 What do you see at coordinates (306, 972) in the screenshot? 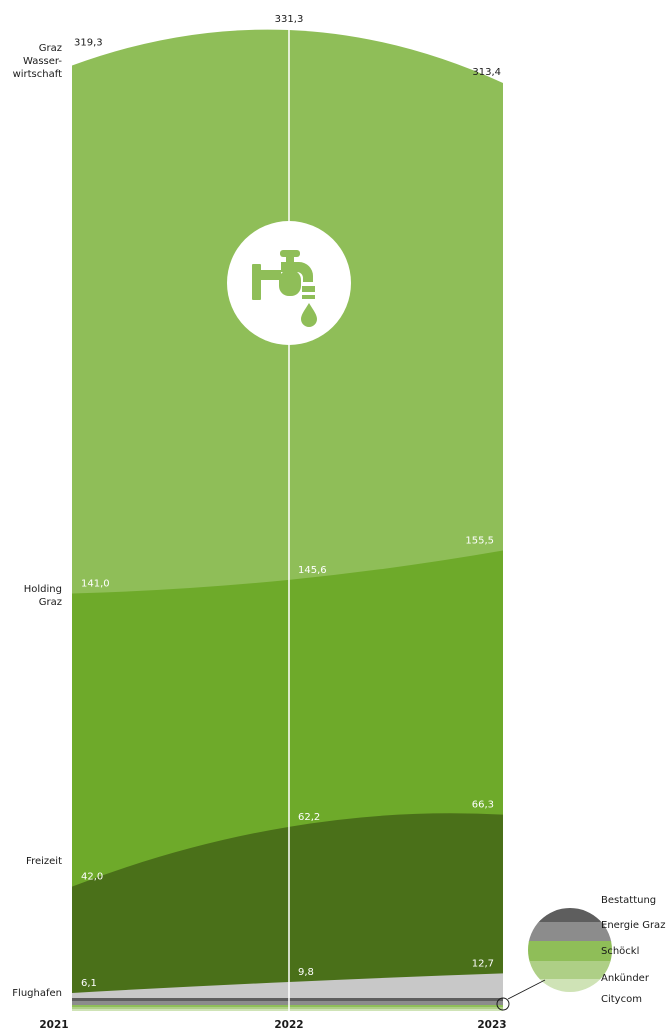
I see `value-label: 9,8` at bounding box center [306, 972].